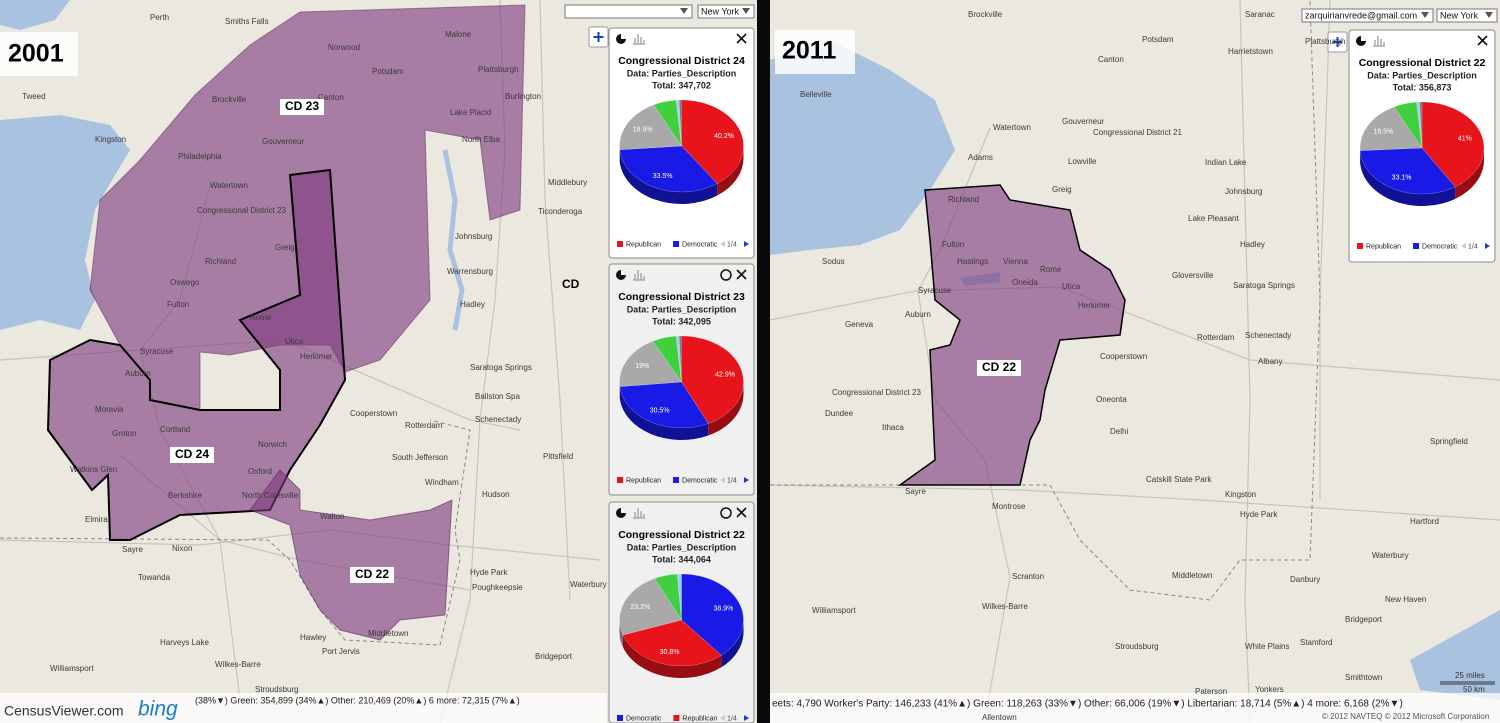 The width and height of the screenshot is (1500, 723). What do you see at coordinates (985, 14) in the screenshot?
I see `place-label: Brockville` at bounding box center [985, 14].